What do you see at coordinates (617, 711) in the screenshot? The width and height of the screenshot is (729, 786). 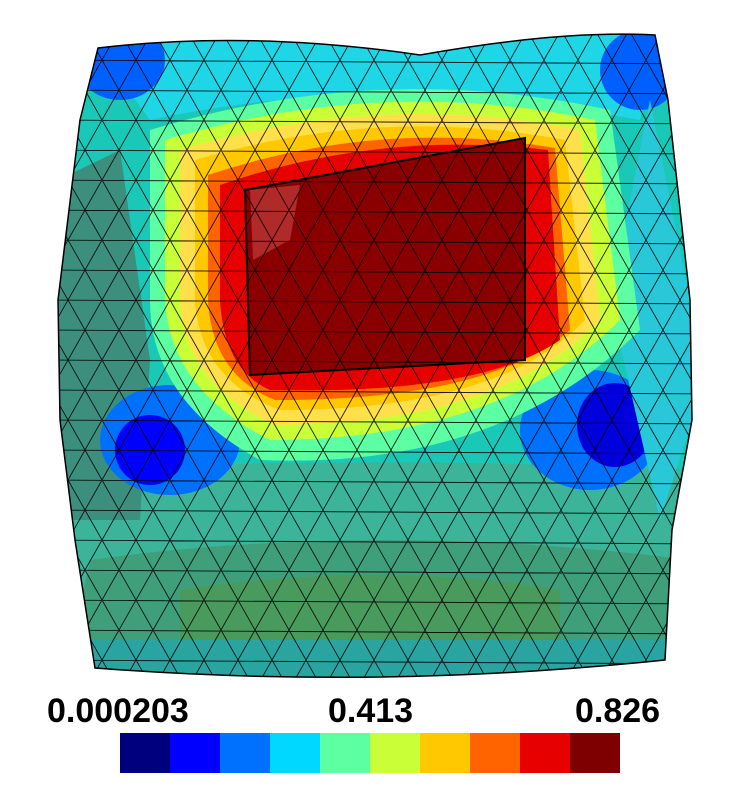 I see `colorbar-max-label: 0.826` at bounding box center [617, 711].